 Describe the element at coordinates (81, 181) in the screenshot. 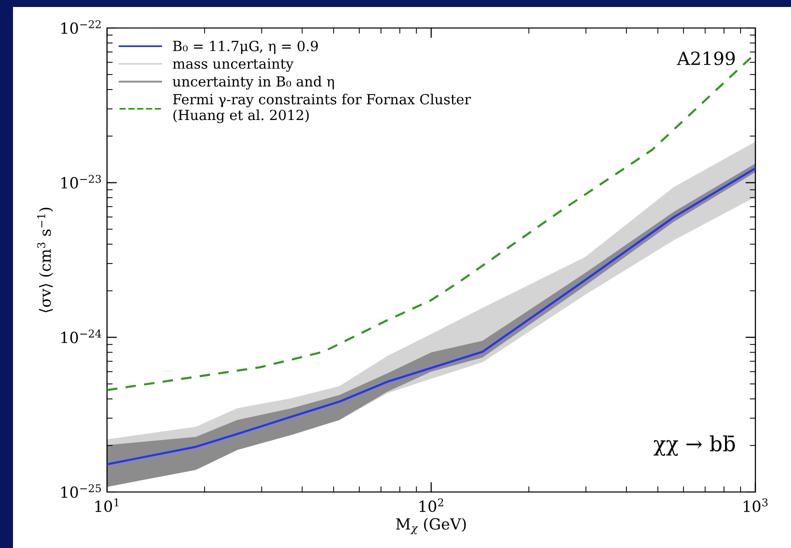

I see `y-tick-label: 10$^{−23}$` at that location.